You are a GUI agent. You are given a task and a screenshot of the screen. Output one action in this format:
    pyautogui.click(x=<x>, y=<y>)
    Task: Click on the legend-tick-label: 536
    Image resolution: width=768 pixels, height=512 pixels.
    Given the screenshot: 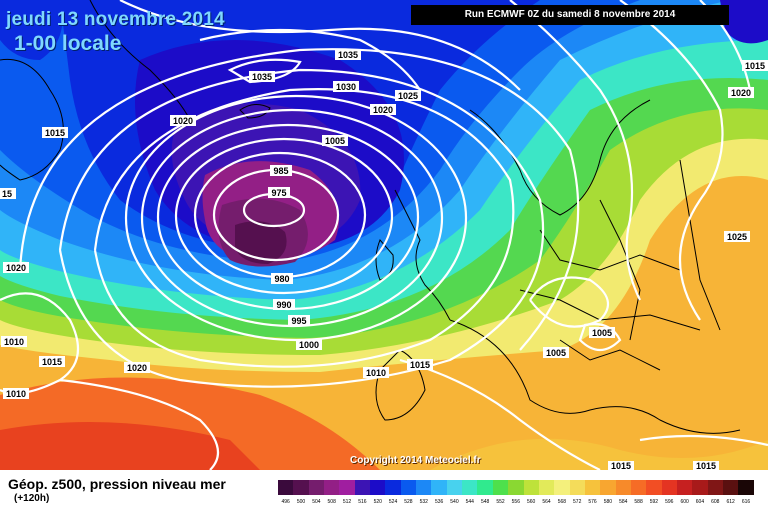 What is the action you would take?
    pyautogui.click(x=439, y=502)
    